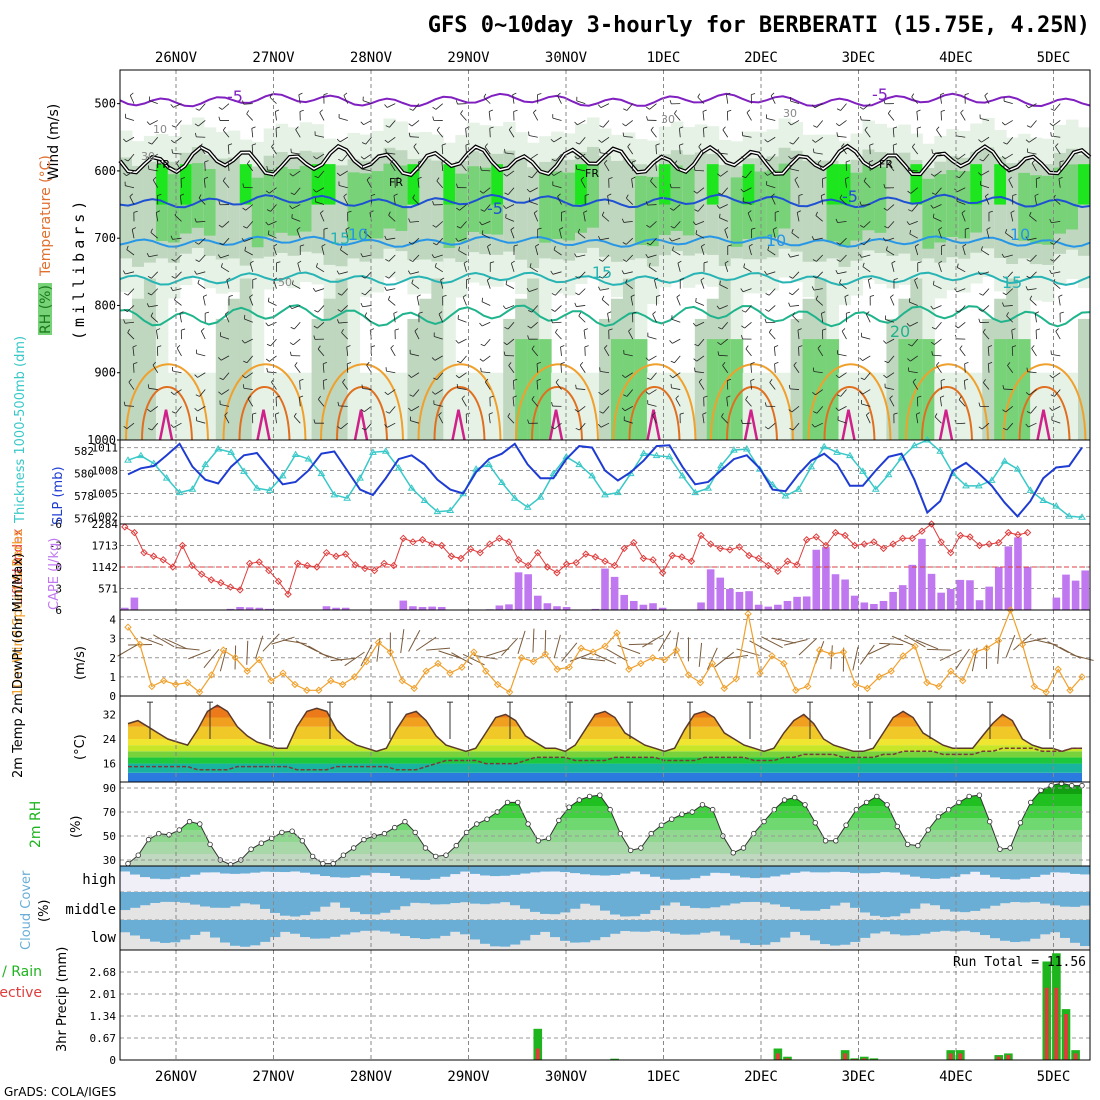 This screenshot has height=1100, width=1100. I want to click on wind-barb-10m, so click(807, 647).